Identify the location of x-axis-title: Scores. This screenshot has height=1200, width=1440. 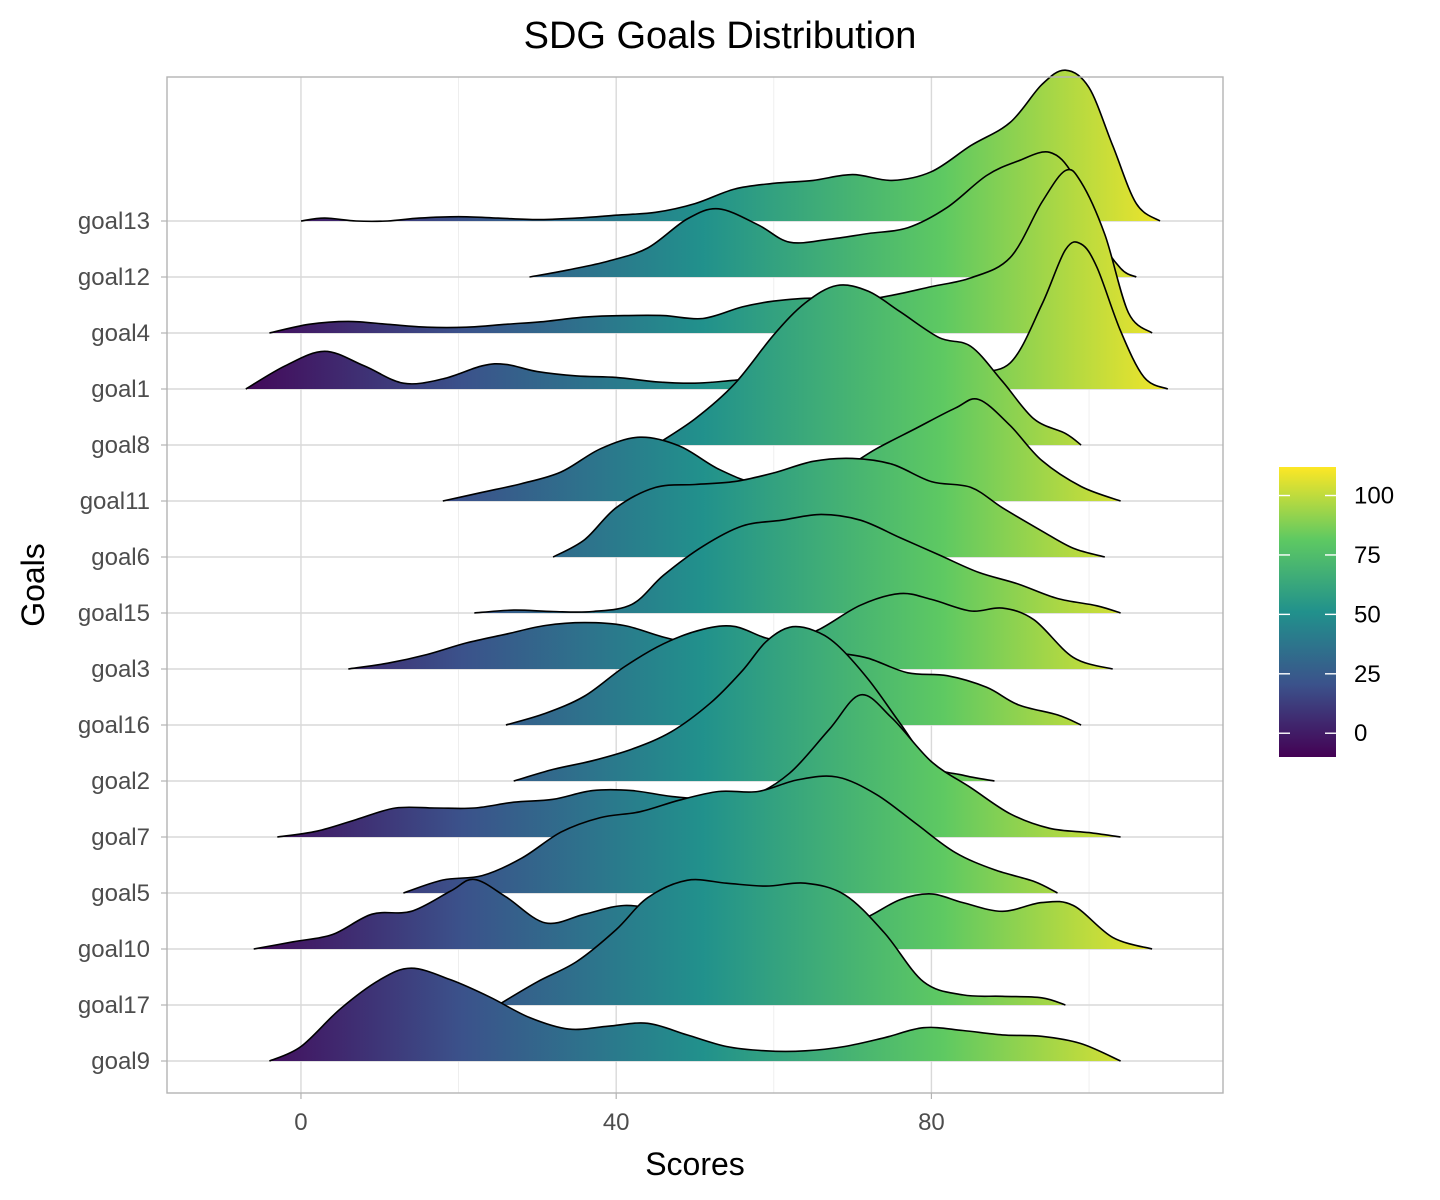
(695, 1164).